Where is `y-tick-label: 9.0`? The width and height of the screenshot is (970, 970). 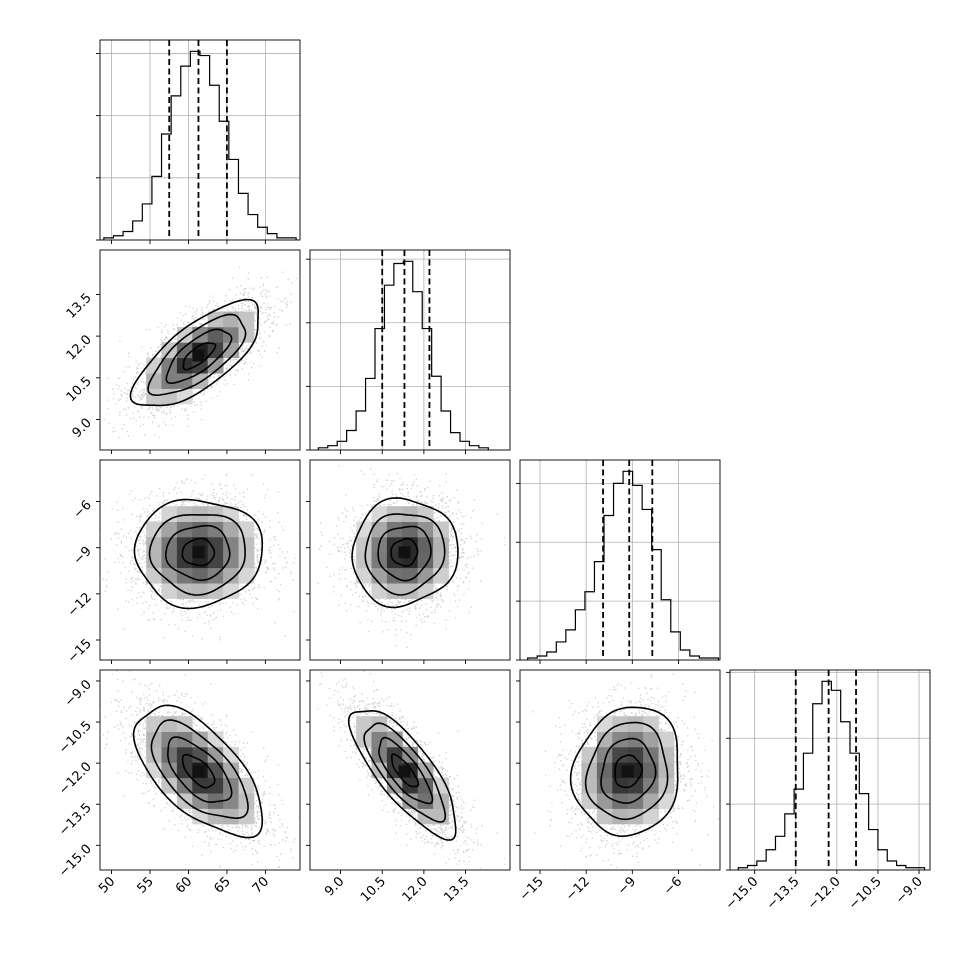 y-tick-label: 9.0 is located at coordinates (82, 428).